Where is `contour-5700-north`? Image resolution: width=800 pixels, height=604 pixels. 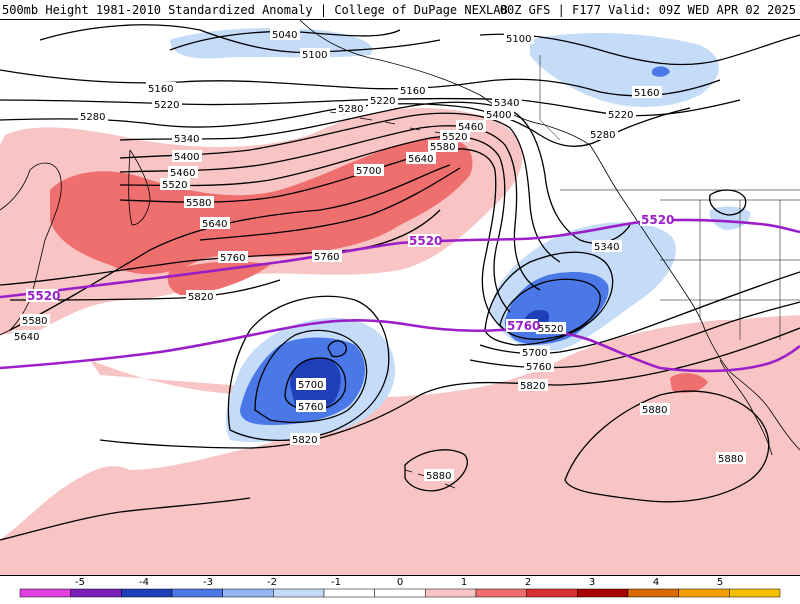 contour-5700-north is located at coordinates (330, 204).